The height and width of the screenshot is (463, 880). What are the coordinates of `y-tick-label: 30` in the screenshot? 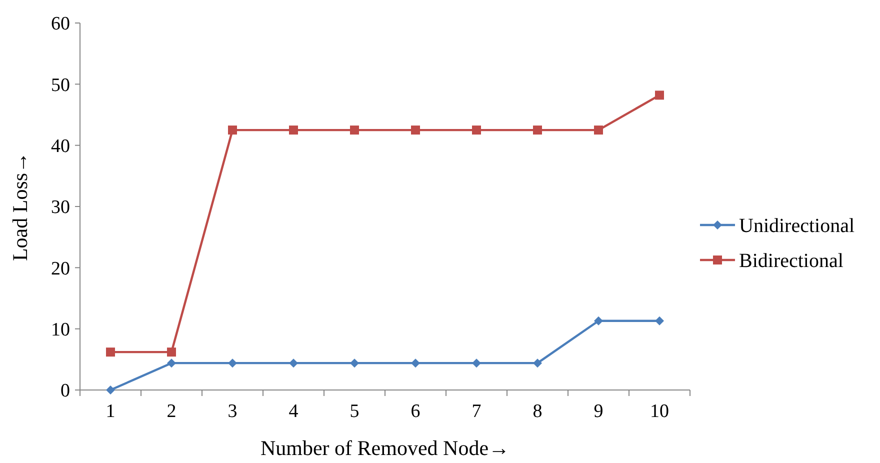 It's located at (60, 207).